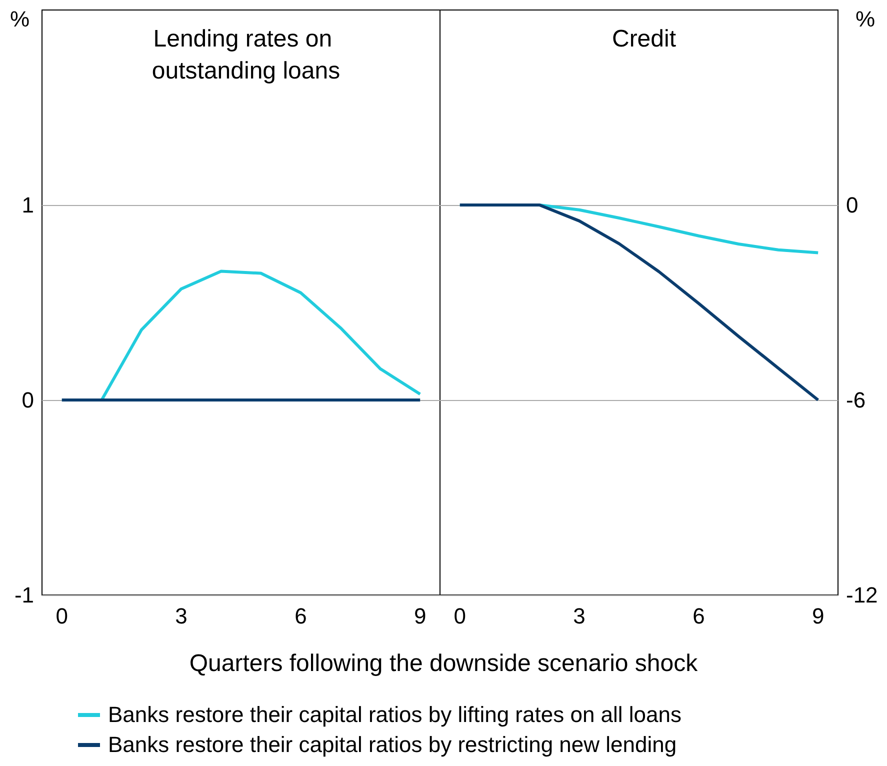 The image size is (887, 766). What do you see at coordinates (862, 595) in the screenshot?
I see `y-tick-label: -12` at bounding box center [862, 595].